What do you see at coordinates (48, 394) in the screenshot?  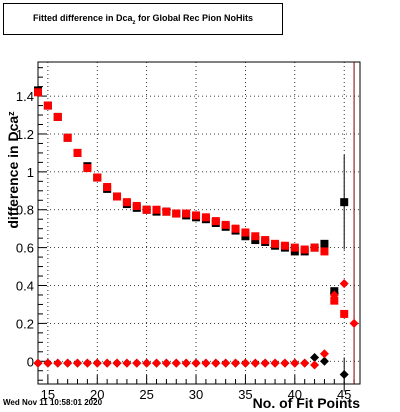 I see `x-tick-label: 15` at bounding box center [48, 394].